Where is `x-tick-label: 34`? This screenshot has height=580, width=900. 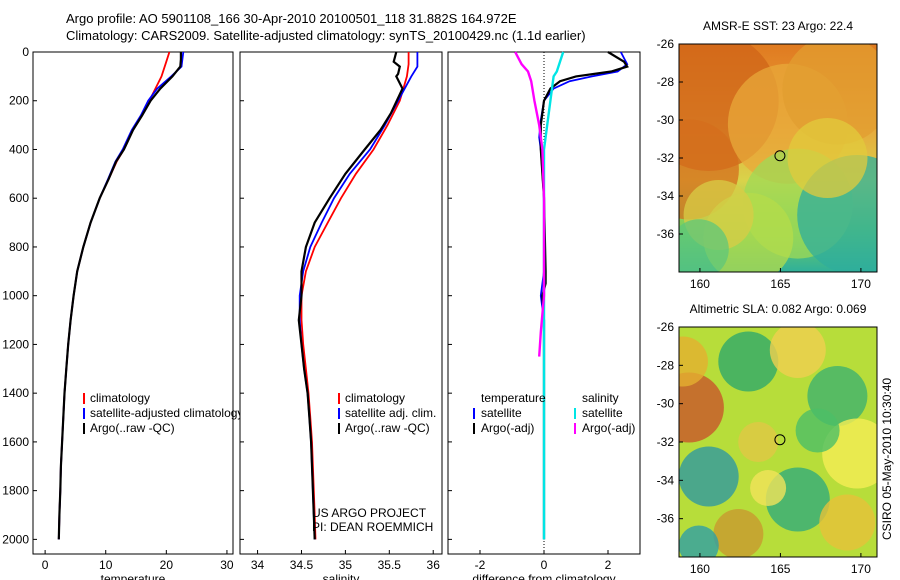 x-tick-label: 34 is located at coordinates (258, 565).